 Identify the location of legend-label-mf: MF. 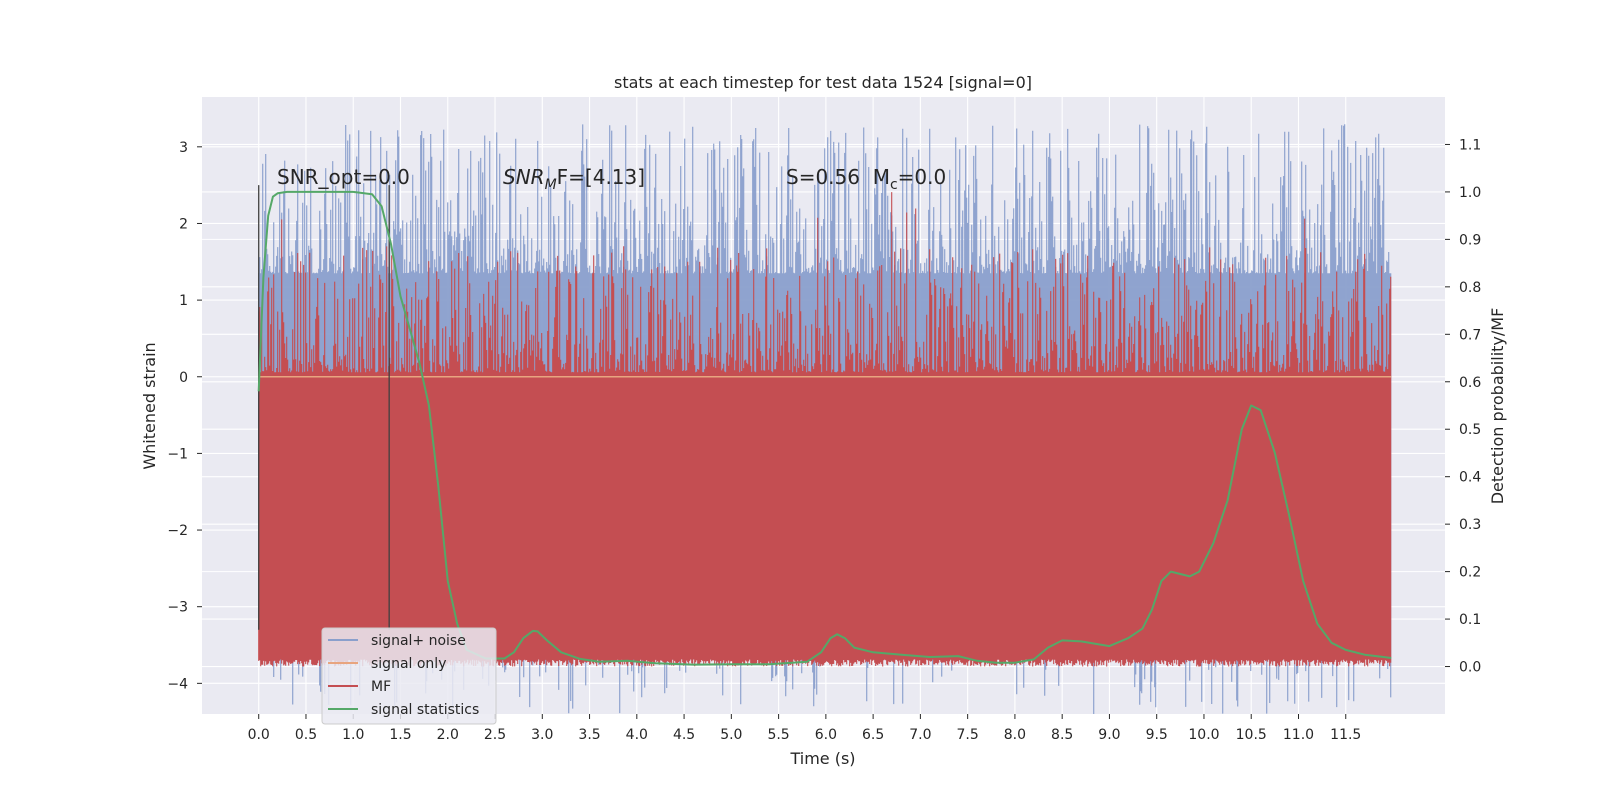
(381, 687).